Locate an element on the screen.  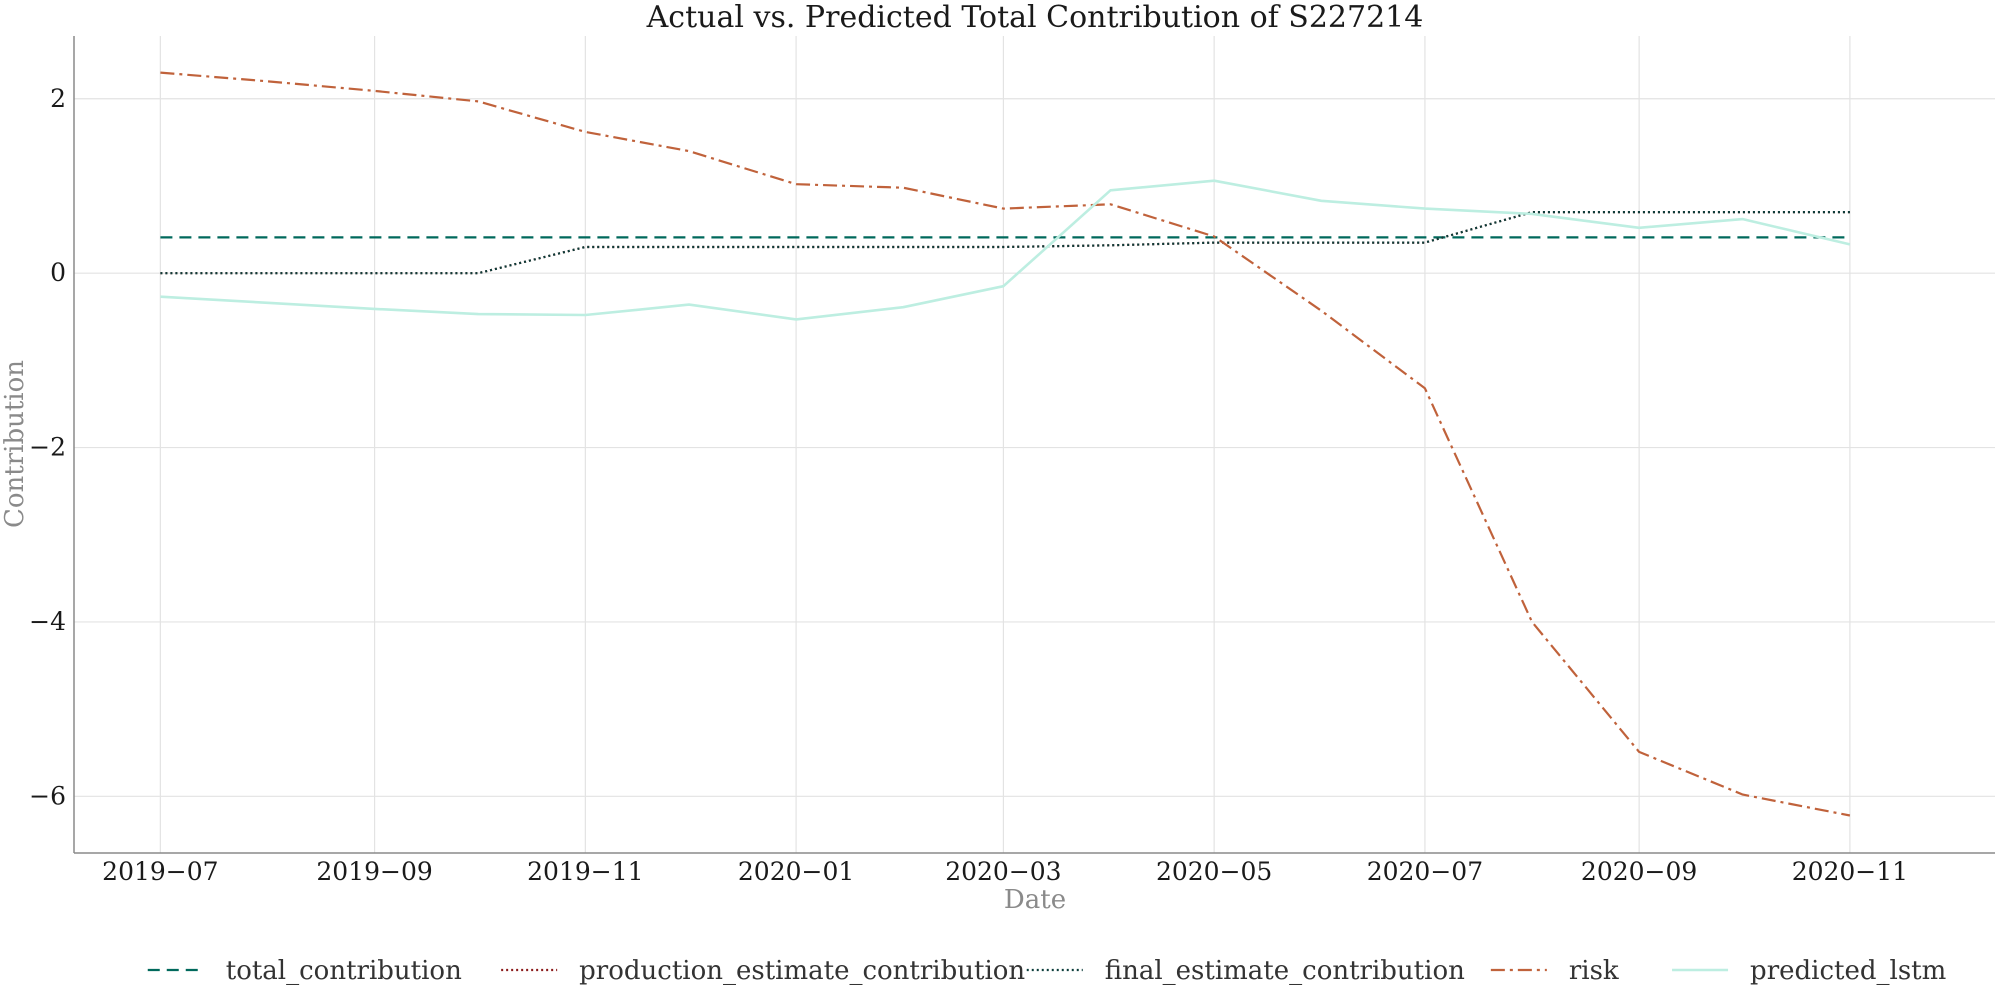
legend-item: total_contribution is located at coordinates (304, 971).